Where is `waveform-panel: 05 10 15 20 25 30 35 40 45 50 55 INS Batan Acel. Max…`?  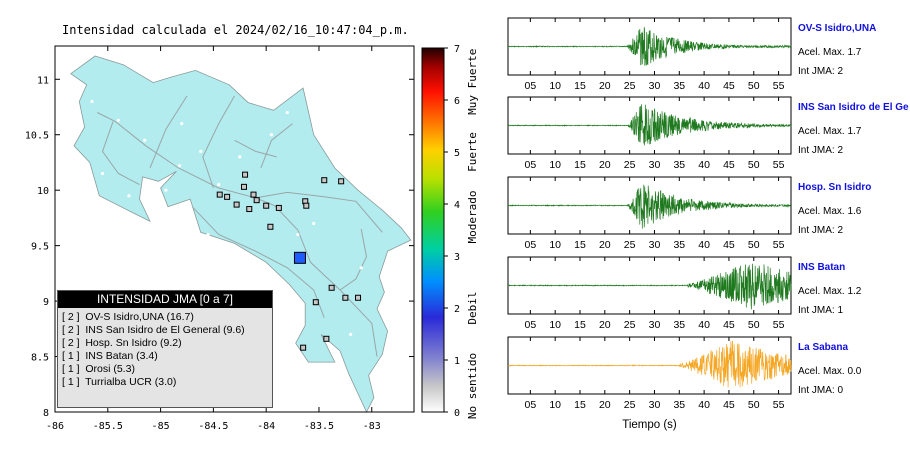 waveform-panel: 05 10 15 20 25 30 35 40 45 50 55 INS Batan Acel. Max… is located at coordinates (684, 293).